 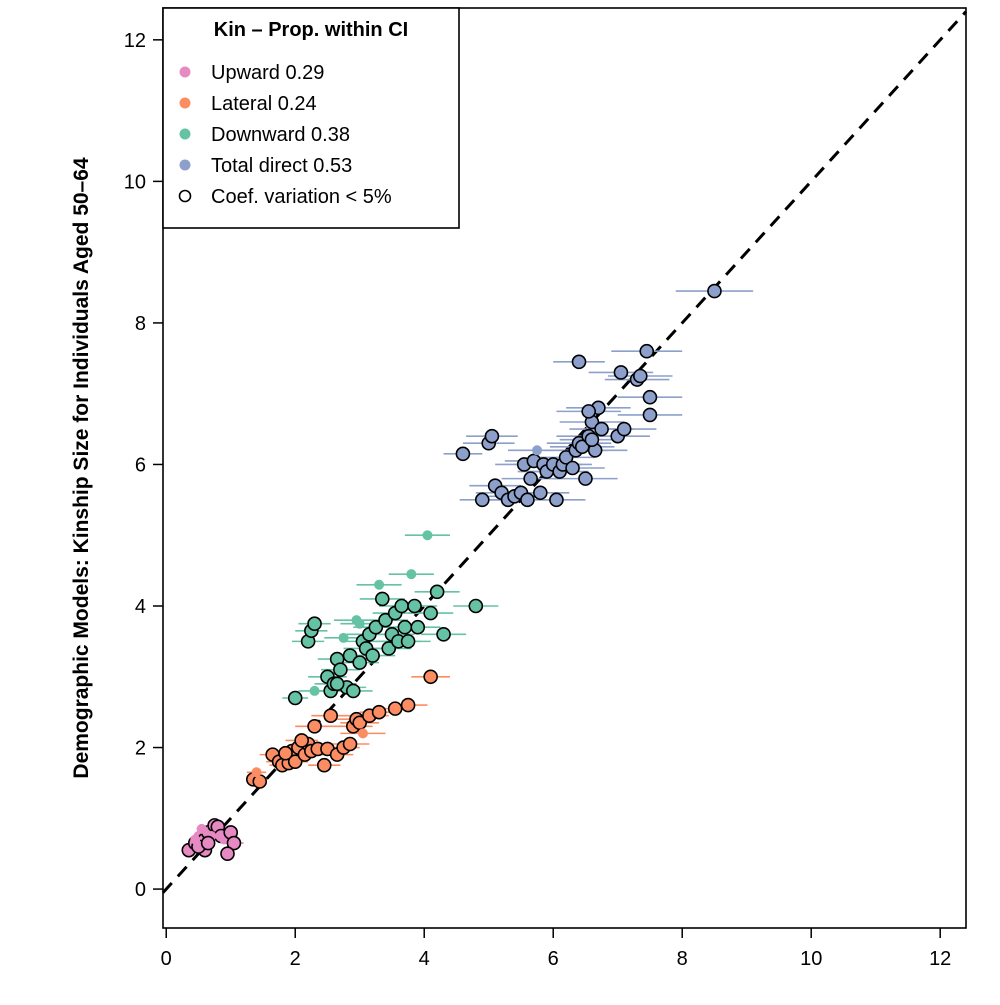 What do you see at coordinates (280, 135) in the screenshot?
I see `legend-label: Downward 0.38` at bounding box center [280, 135].